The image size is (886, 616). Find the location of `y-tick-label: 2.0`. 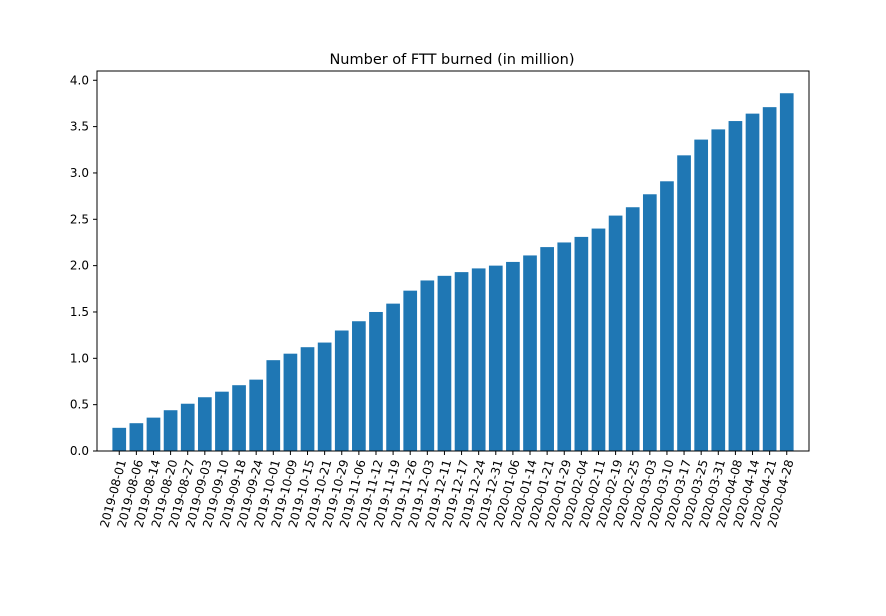

y-tick-label: 2.0 is located at coordinates (79, 266).